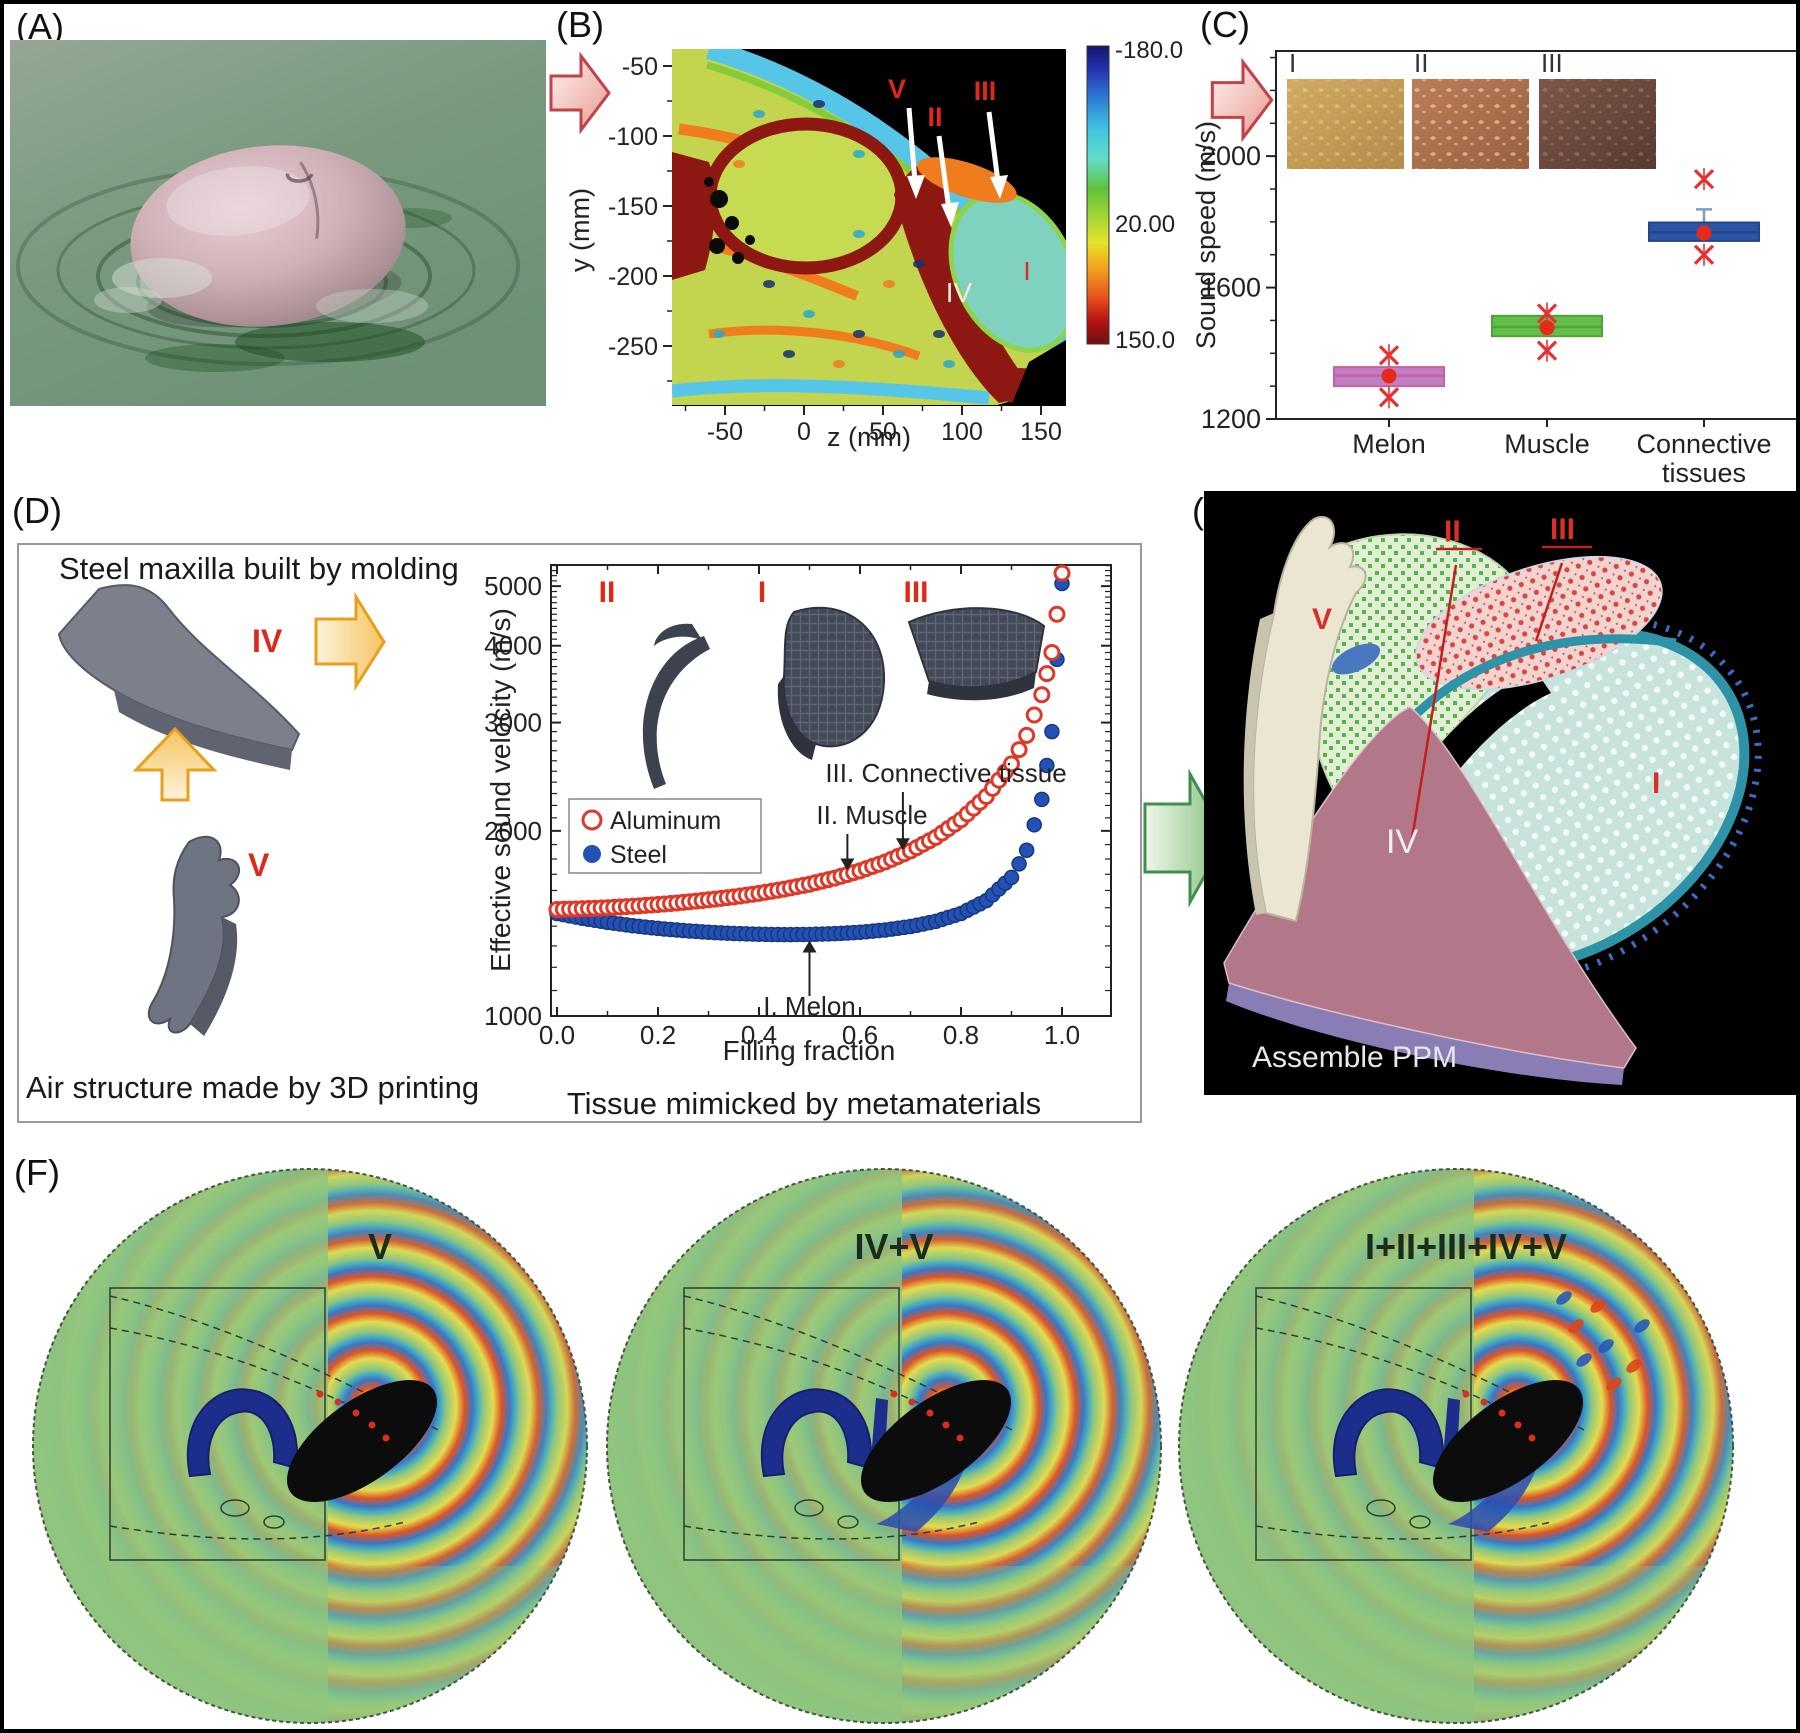  I want to click on legend-aluminum: Aluminum, so click(665, 821).